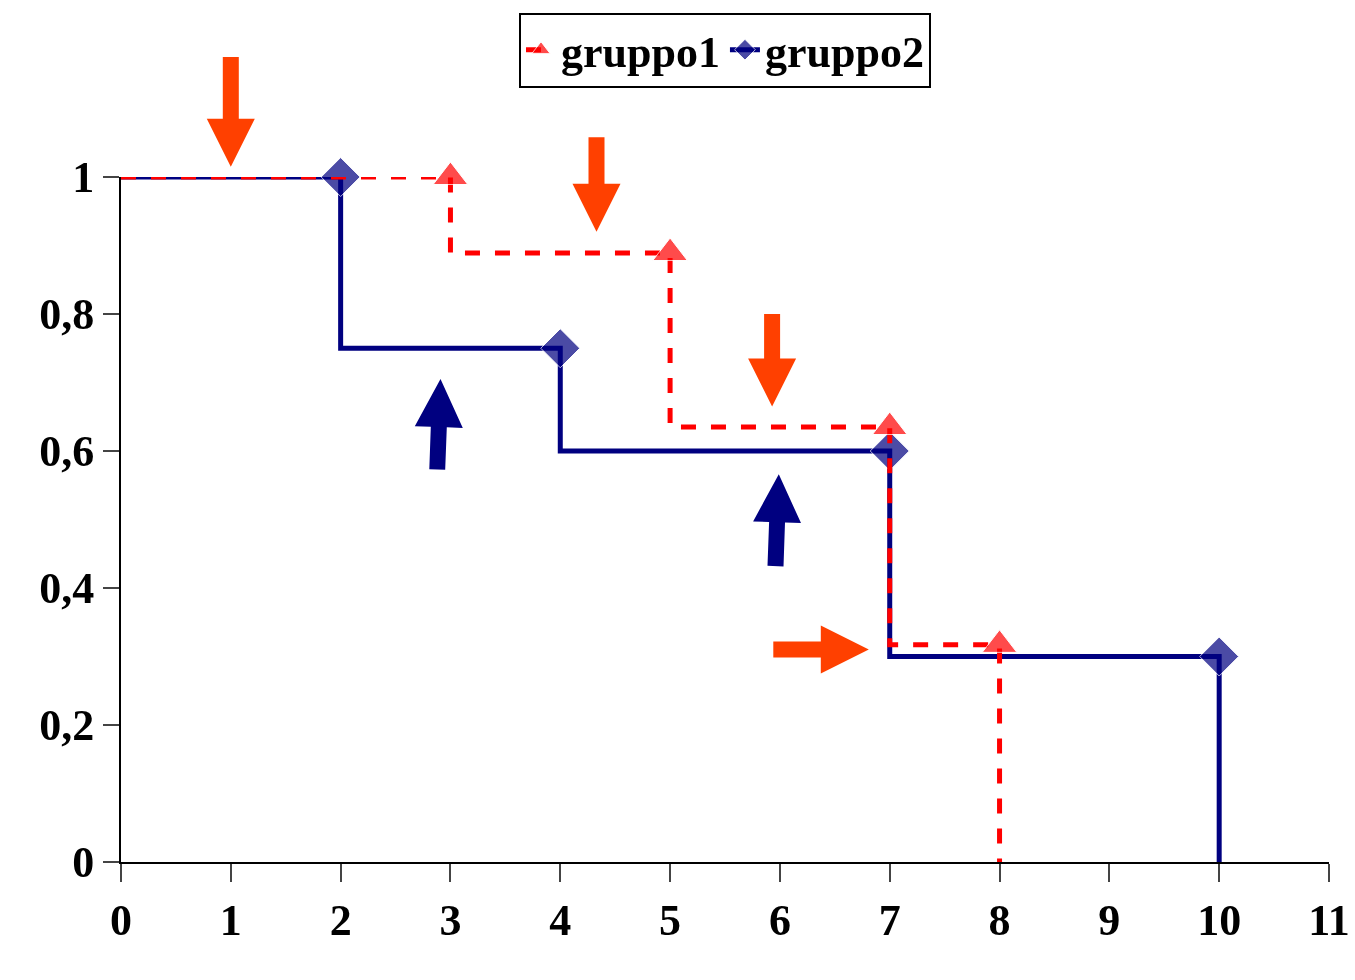 This screenshot has height=980, width=1355. What do you see at coordinates (67, 589) in the screenshot?
I see `y-tick-label: 0,4` at bounding box center [67, 589].